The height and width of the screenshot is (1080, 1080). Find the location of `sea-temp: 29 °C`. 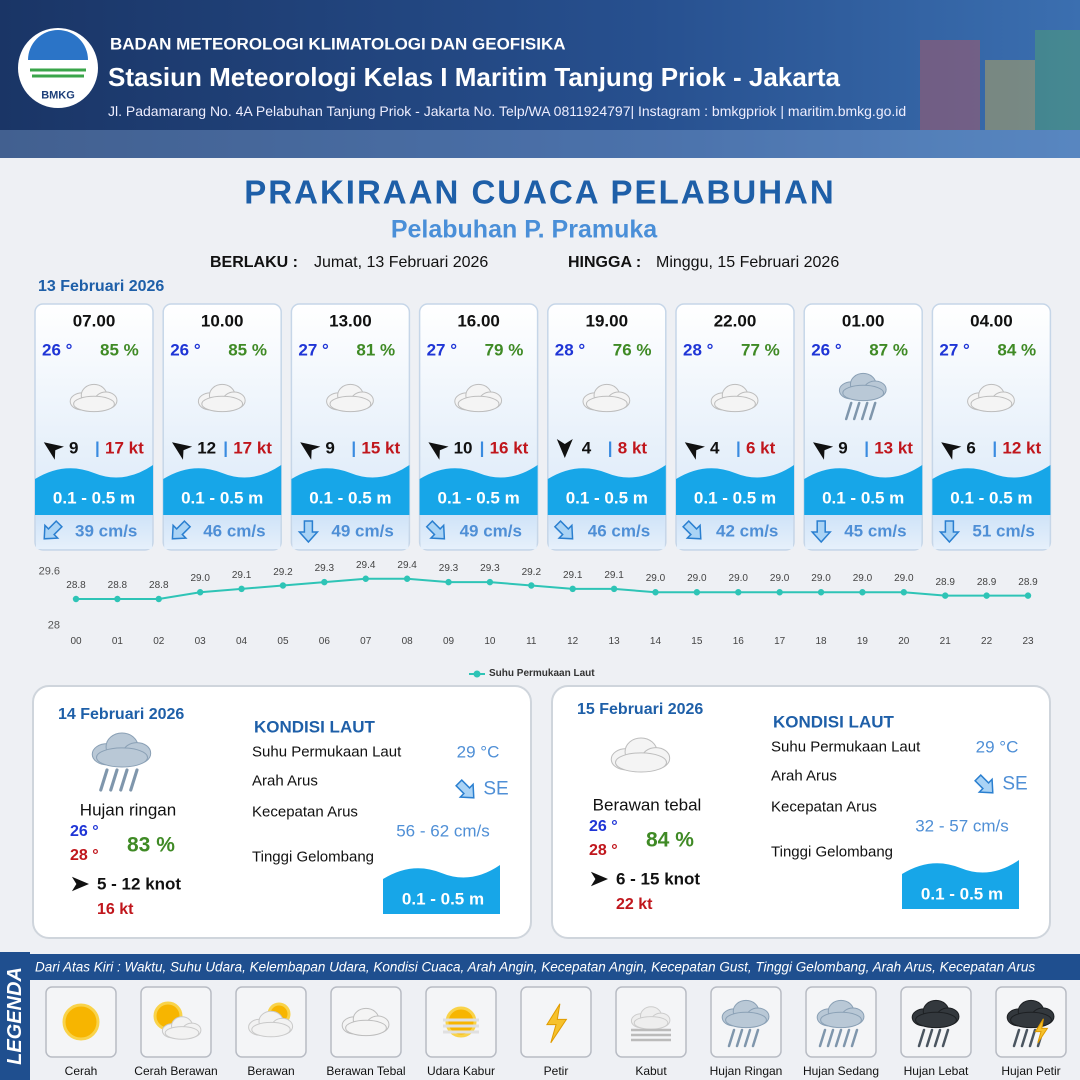

sea-temp: 29 °C is located at coordinates (478, 752).